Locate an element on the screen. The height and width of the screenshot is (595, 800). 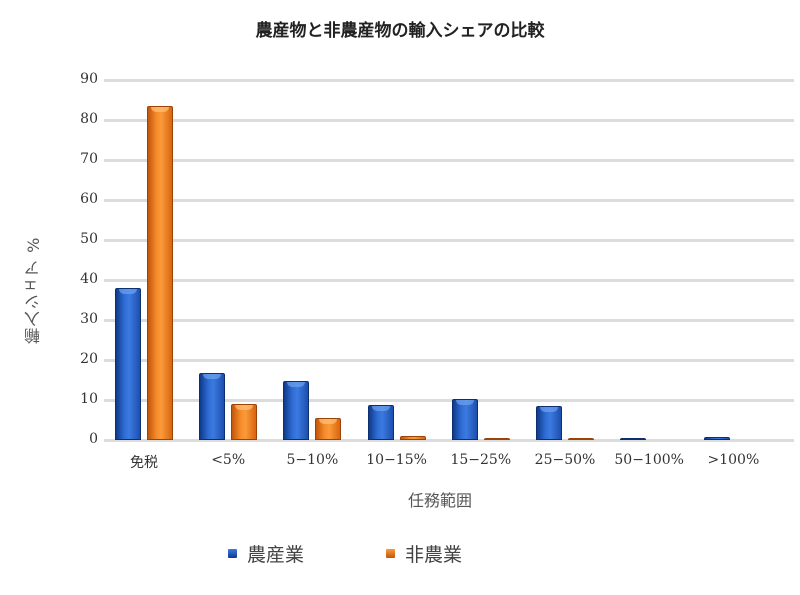
legend-label: 農産業 is located at coordinates (276, 555).